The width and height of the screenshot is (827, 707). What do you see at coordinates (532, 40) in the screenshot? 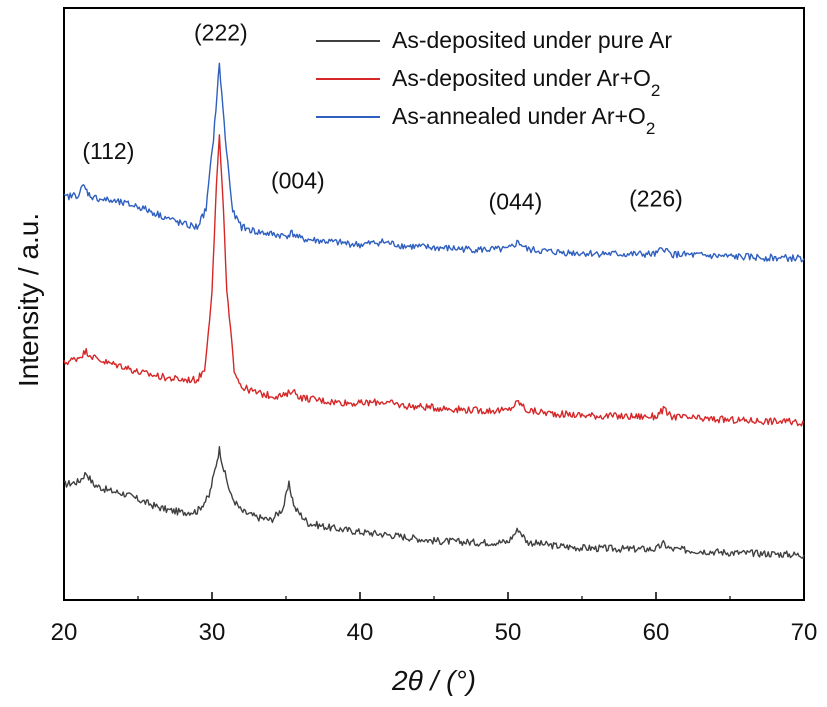
I see `legend-label: As-deposited under pure Ar` at bounding box center [532, 40].